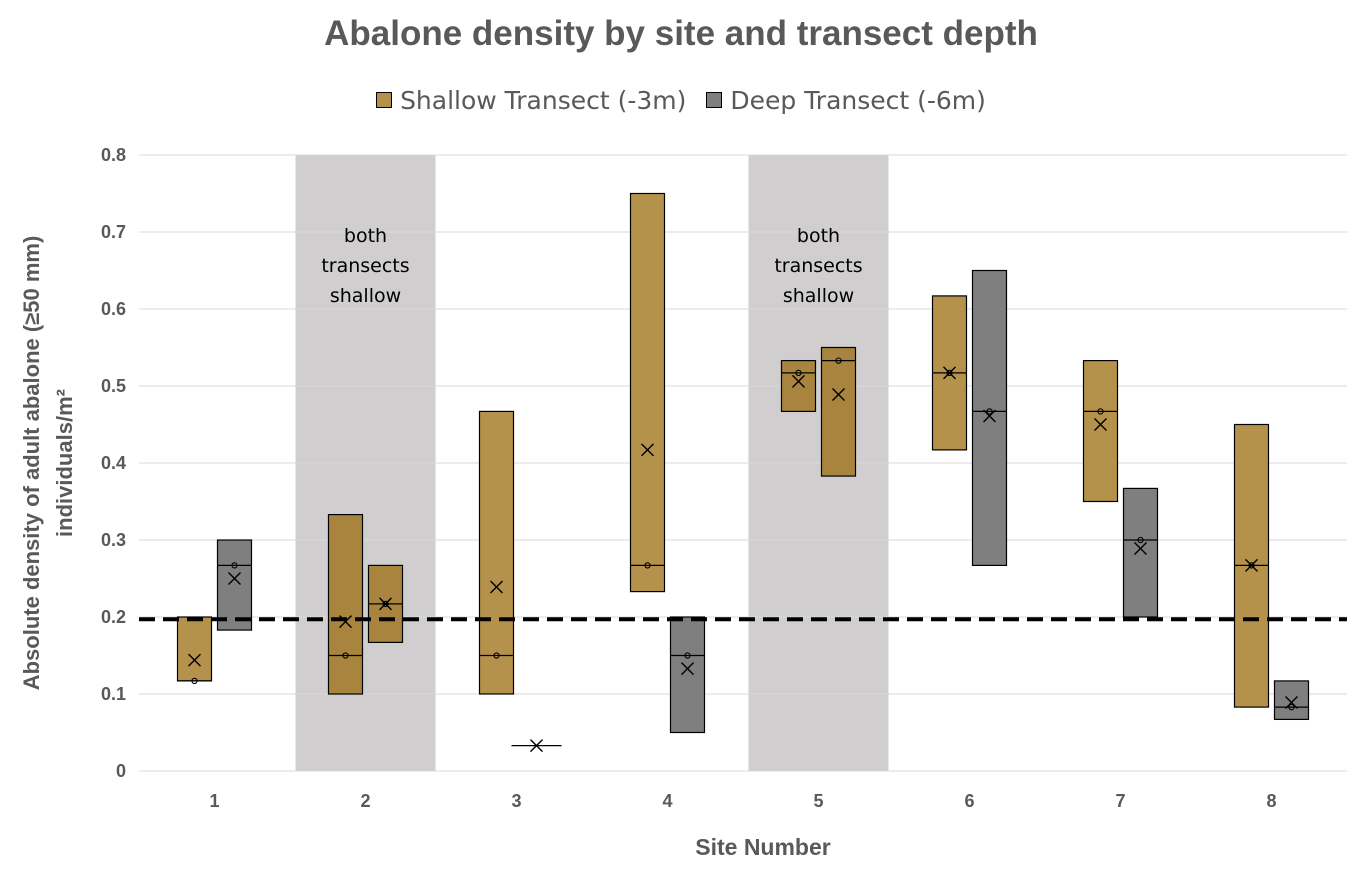 The image size is (1362, 876). Describe the element at coordinates (858, 100) in the screenshot. I see `legend-label-deep: Deep Transect (-6m)` at that location.